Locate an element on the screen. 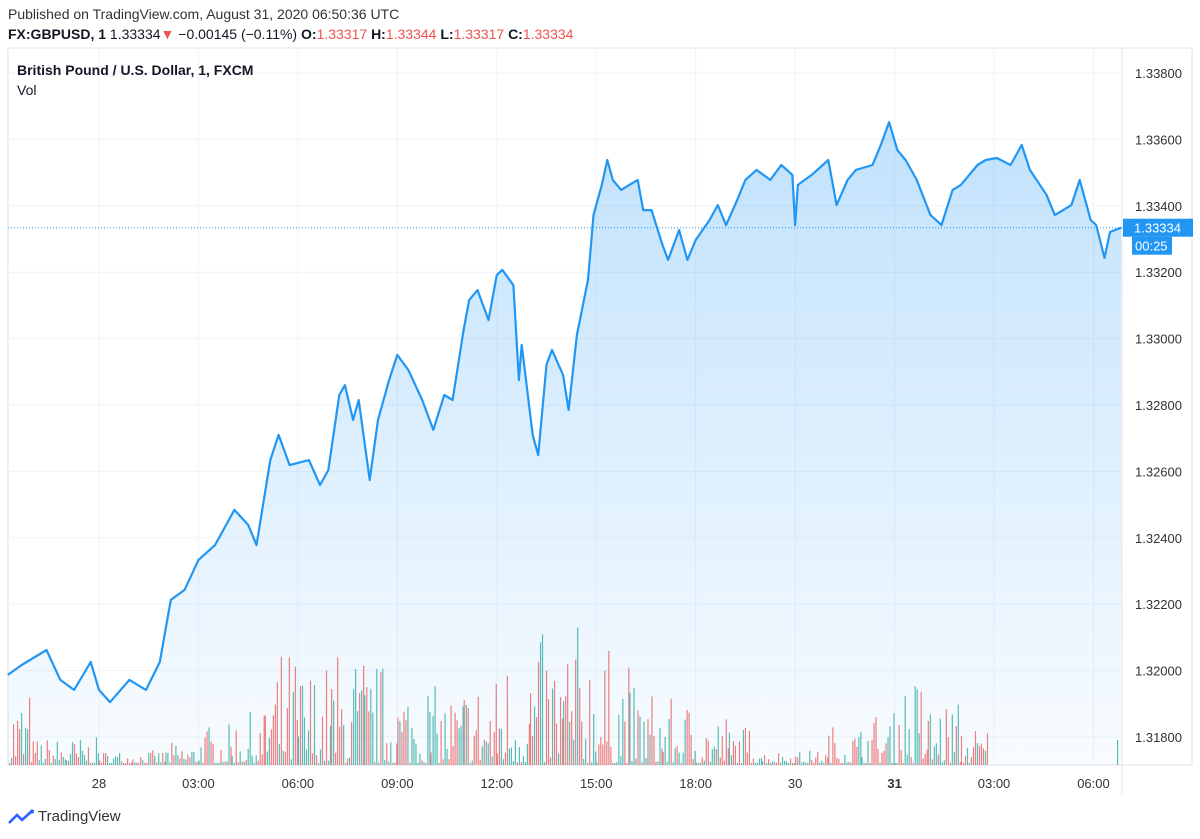  y-tick-label: 1.33400 is located at coordinates (1158, 206).